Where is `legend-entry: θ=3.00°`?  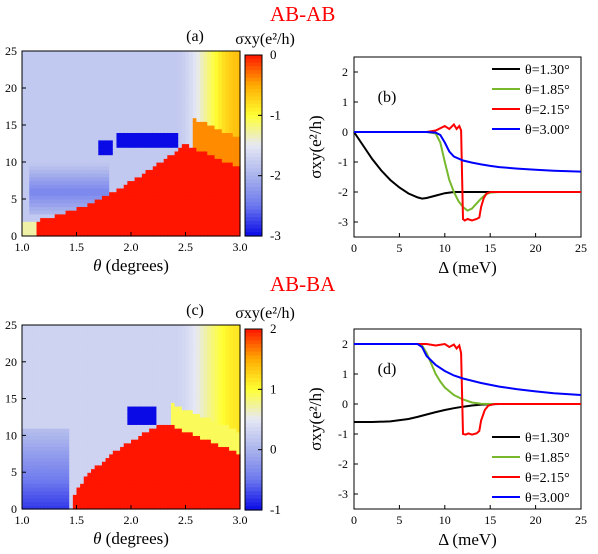
legend-entry: θ=3.00° is located at coordinates (547, 130).